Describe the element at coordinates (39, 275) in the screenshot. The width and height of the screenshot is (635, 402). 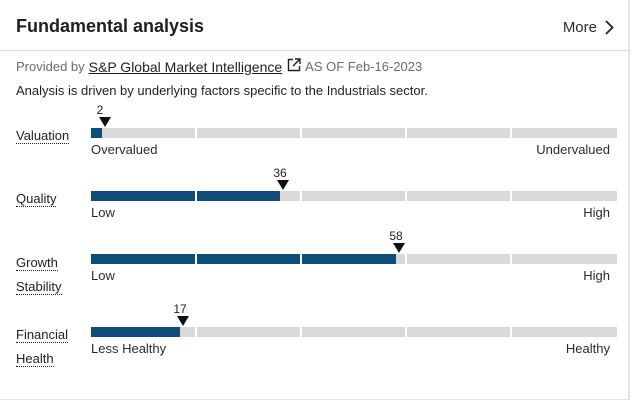
I see `metric-label-growth-stability: Growth Stability` at that location.